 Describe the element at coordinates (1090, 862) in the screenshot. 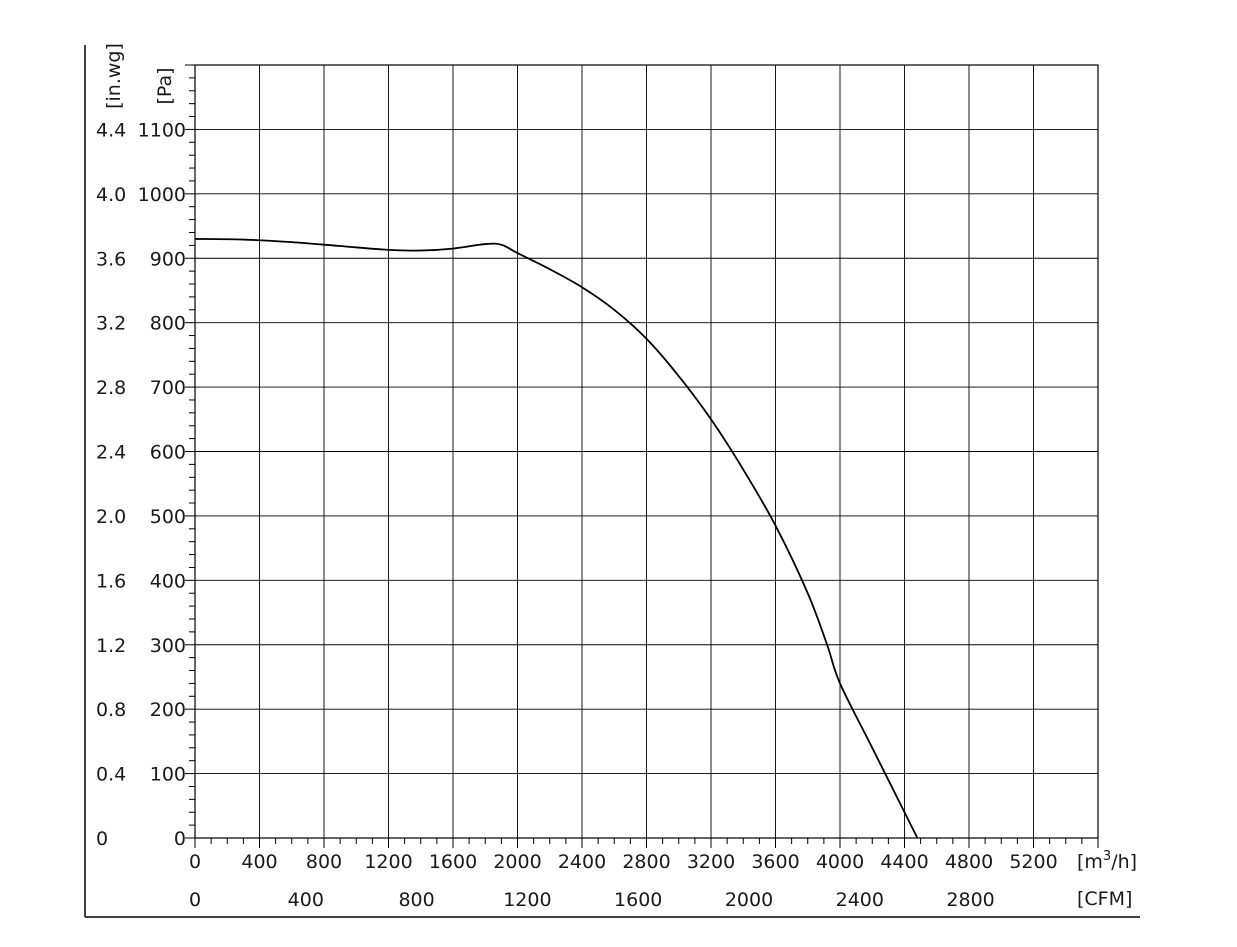

I see `m3h-unit-base: [m` at that location.